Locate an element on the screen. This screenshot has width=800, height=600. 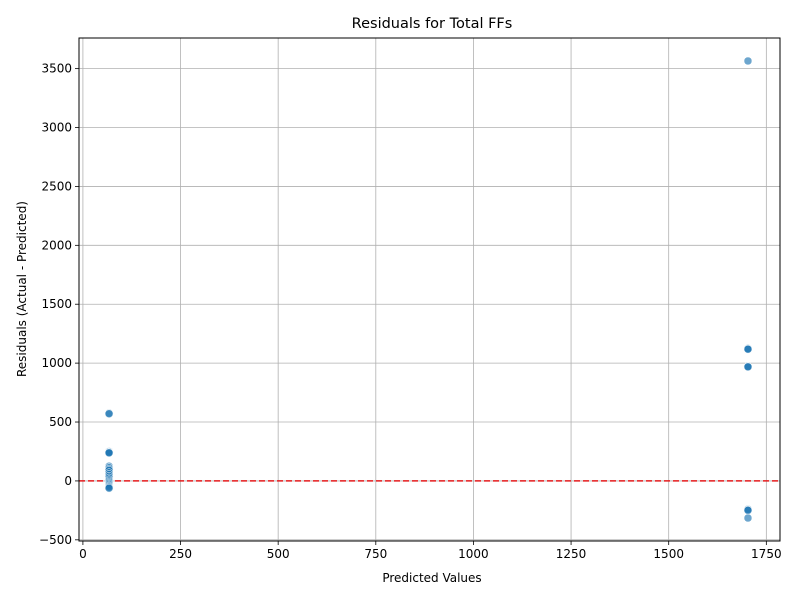
y-tick-label: 1500 is located at coordinates (56, 304).